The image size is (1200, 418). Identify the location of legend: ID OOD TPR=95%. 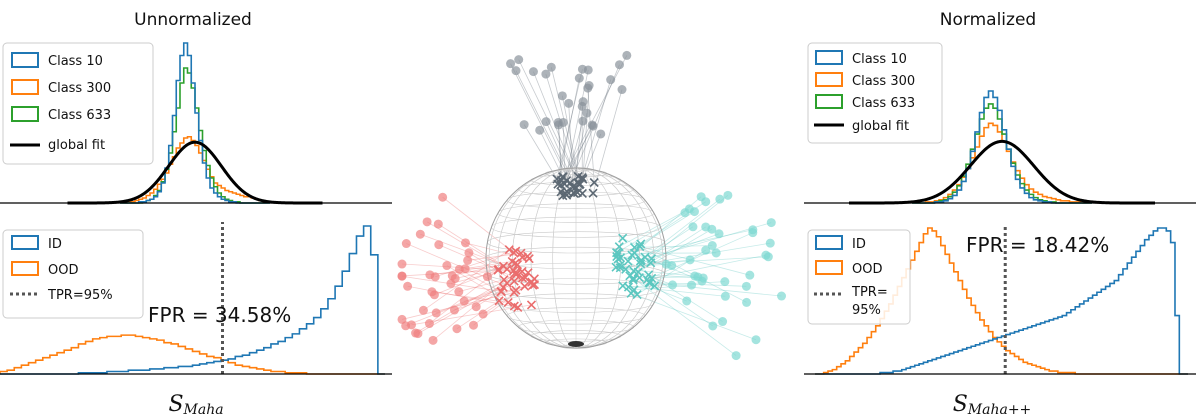
(73, 274).